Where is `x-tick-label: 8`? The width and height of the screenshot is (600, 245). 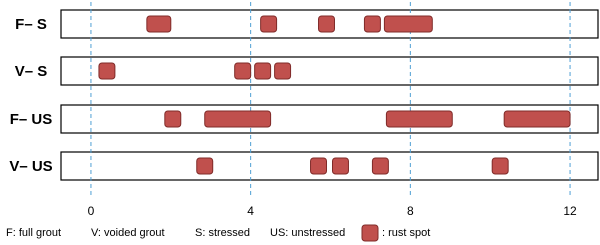 x-tick-label: 8 is located at coordinates (410, 211).